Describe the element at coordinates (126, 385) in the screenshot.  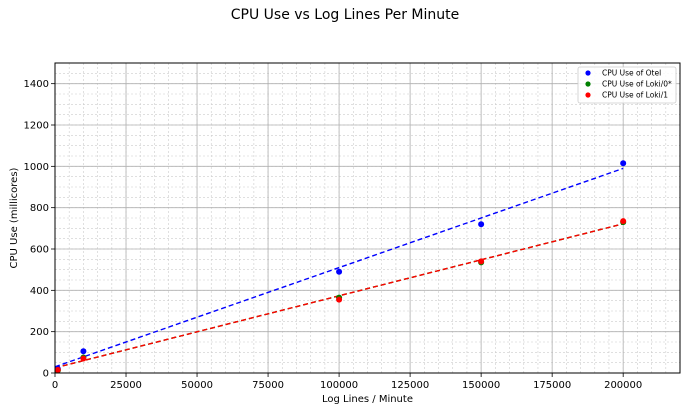
I see `x-tick-label: 25000` at that location.